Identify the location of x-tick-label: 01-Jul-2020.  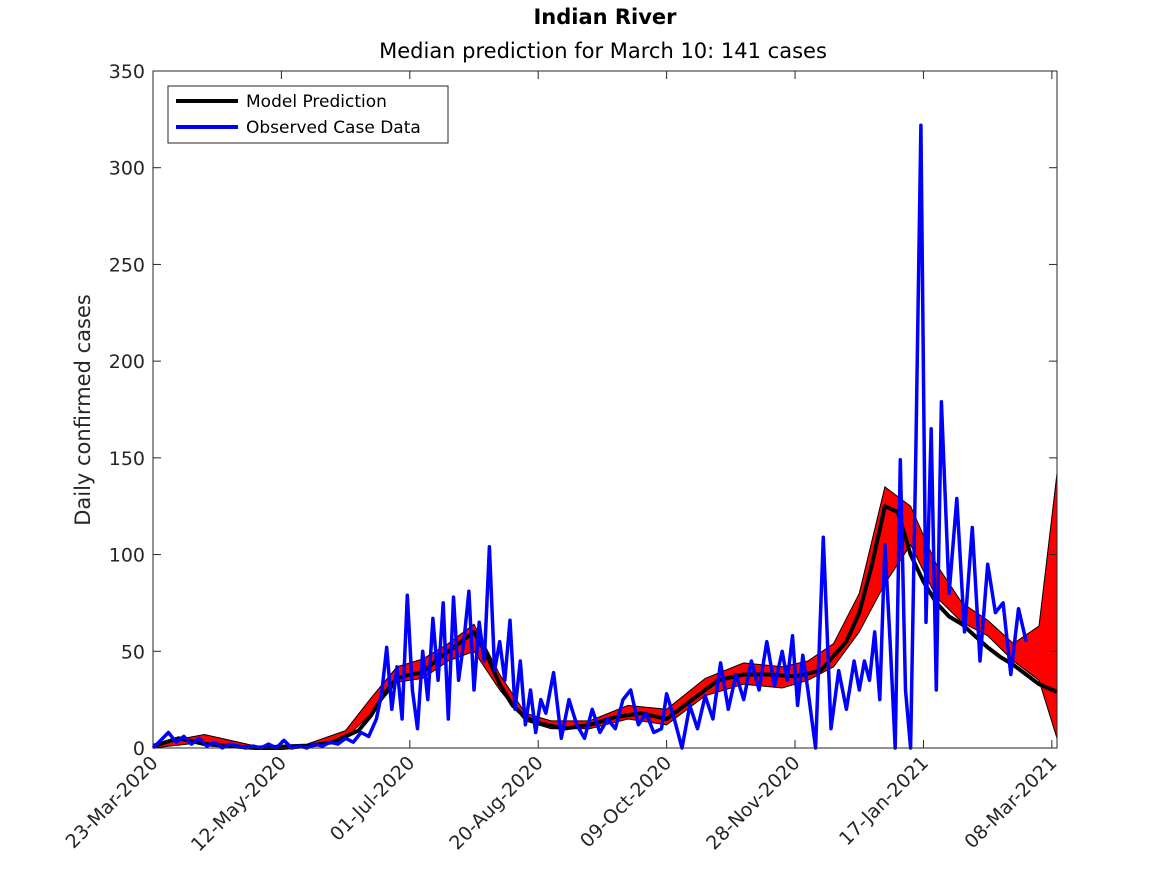
(373, 799).